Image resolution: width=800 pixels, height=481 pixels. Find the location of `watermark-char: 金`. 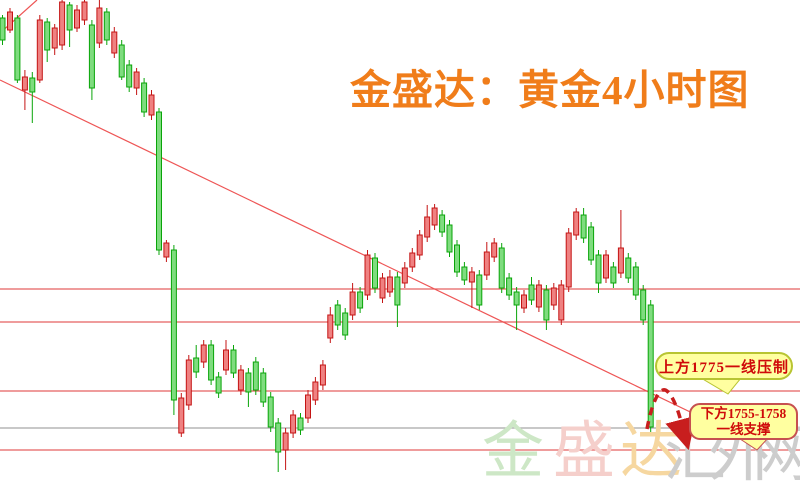

watermark-char: 金 is located at coordinates (513, 449).